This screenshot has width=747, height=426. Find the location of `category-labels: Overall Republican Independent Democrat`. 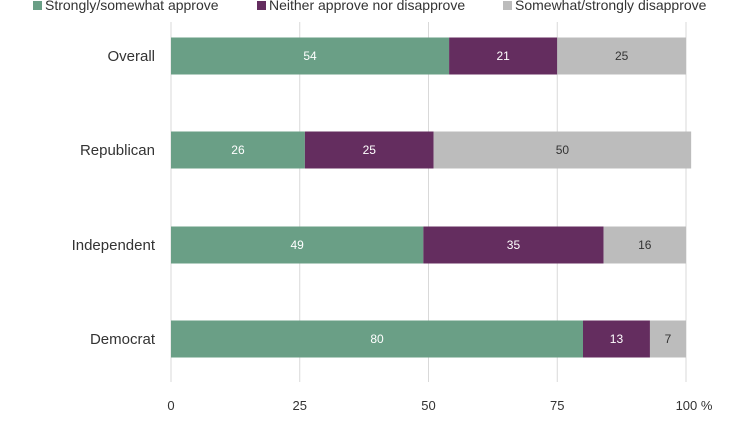

category-labels: Overall Republican Independent Democrat is located at coordinates (114, 198).